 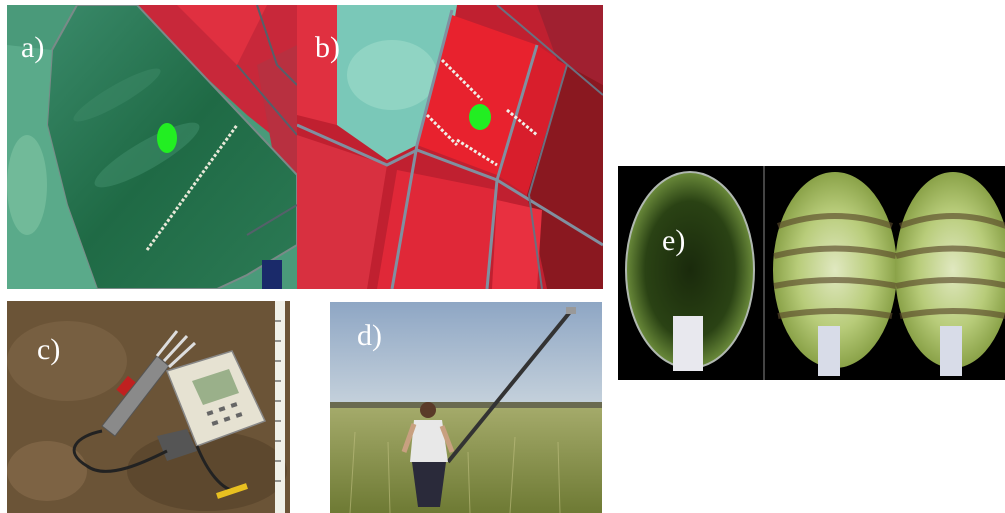 I want to click on sample-transect-line, so click(x=192, y=187).